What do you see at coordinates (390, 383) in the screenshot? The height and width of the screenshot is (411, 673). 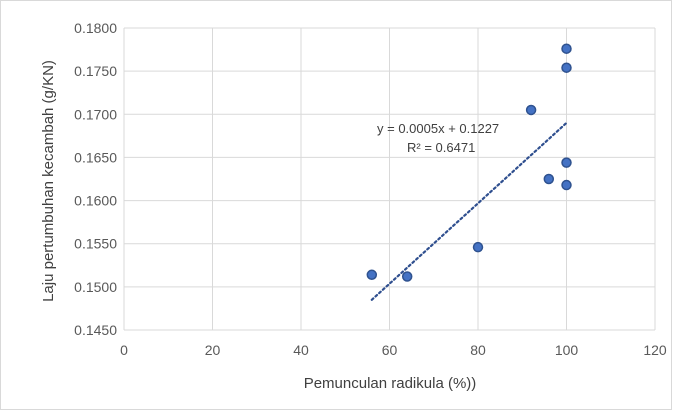 I see `x-axis-title: Pemunculan radikula (%))` at bounding box center [390, 383].